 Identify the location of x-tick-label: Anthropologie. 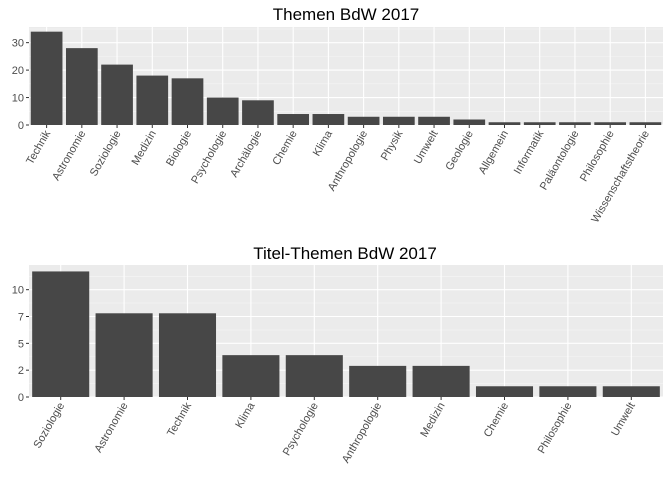
(362, 433).